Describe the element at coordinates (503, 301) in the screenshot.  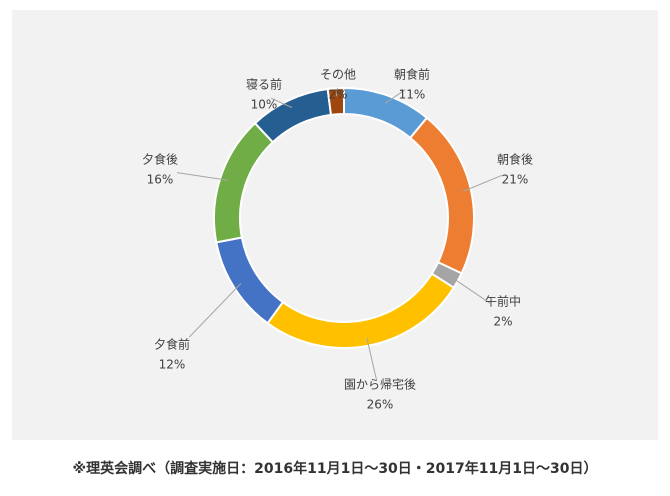
I see `category-label: 午前中` at that location.